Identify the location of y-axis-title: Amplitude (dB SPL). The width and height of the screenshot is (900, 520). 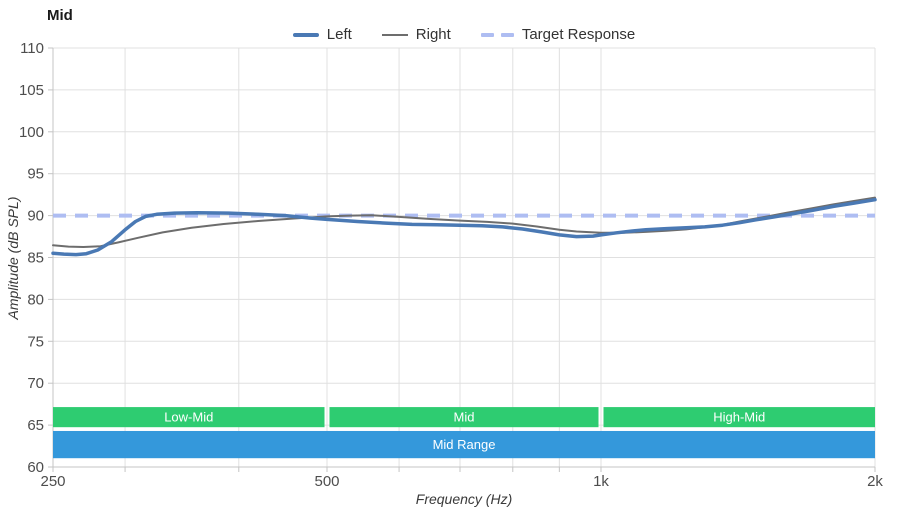
(13, 258).